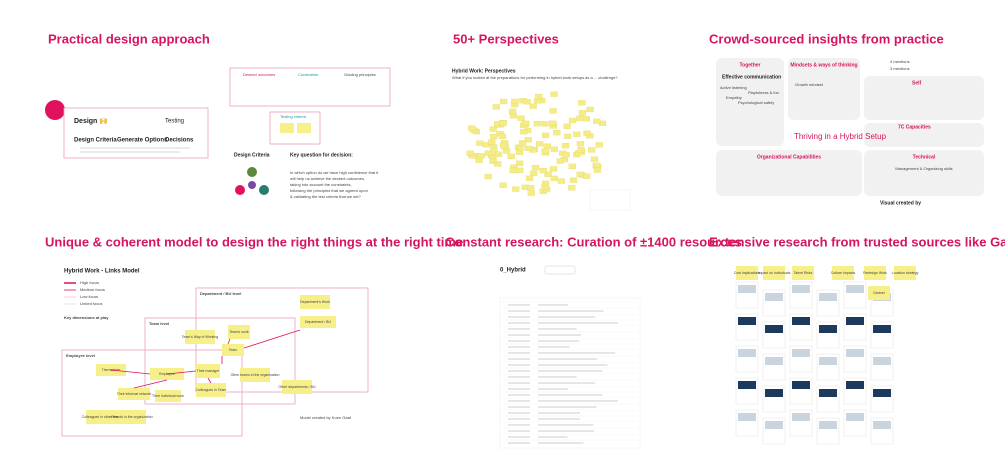 The height and width of the screenshot is (465, 1005). I want to click on heading: Practical design approach, so click(129, 38).